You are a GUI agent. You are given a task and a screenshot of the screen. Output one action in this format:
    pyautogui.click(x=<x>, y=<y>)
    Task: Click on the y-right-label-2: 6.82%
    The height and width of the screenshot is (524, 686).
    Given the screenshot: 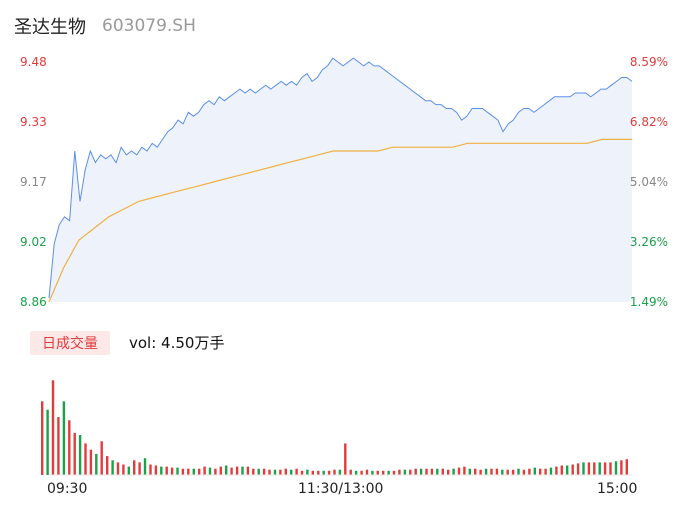 What is the action you would take?
    pyautogui.click(x=648, y=122)
    